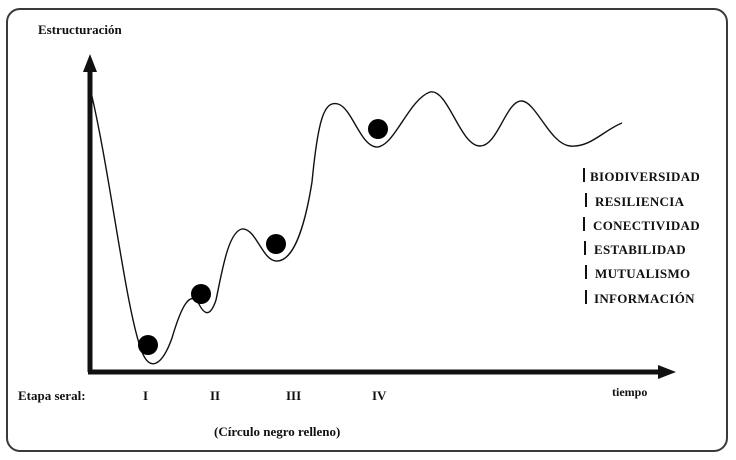  I want to click on stage-marker-i, so click(148, 345).